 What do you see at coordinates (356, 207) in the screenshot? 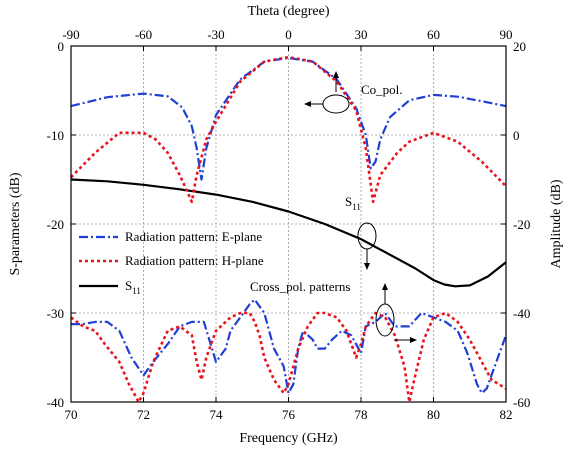
I see `s11-annotation-sub: 11` at bounding box center [356, 207].